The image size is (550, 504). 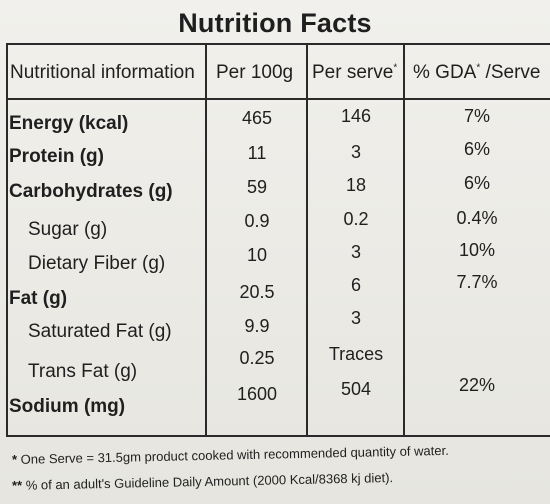 I want to click on header-gda: % GDA* /Serve, so click(x=476, y=73).